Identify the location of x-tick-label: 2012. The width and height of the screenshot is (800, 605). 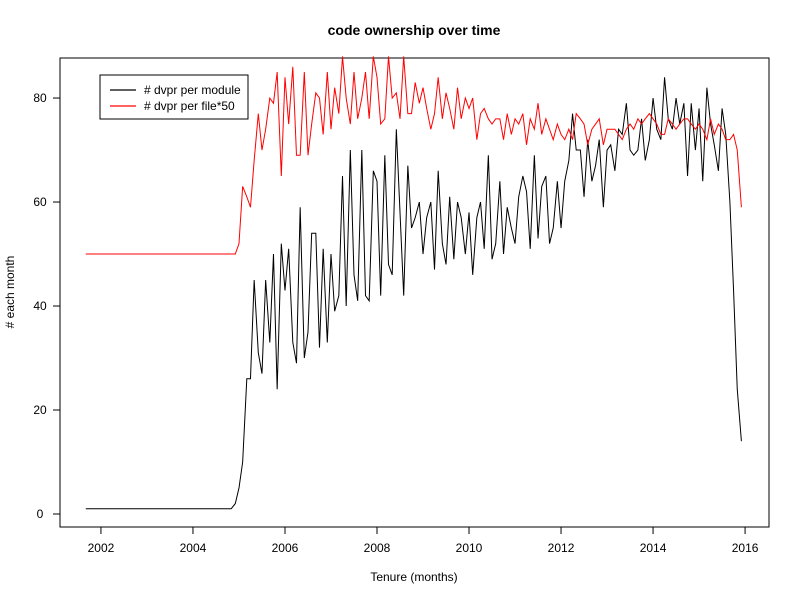
(561, 548).